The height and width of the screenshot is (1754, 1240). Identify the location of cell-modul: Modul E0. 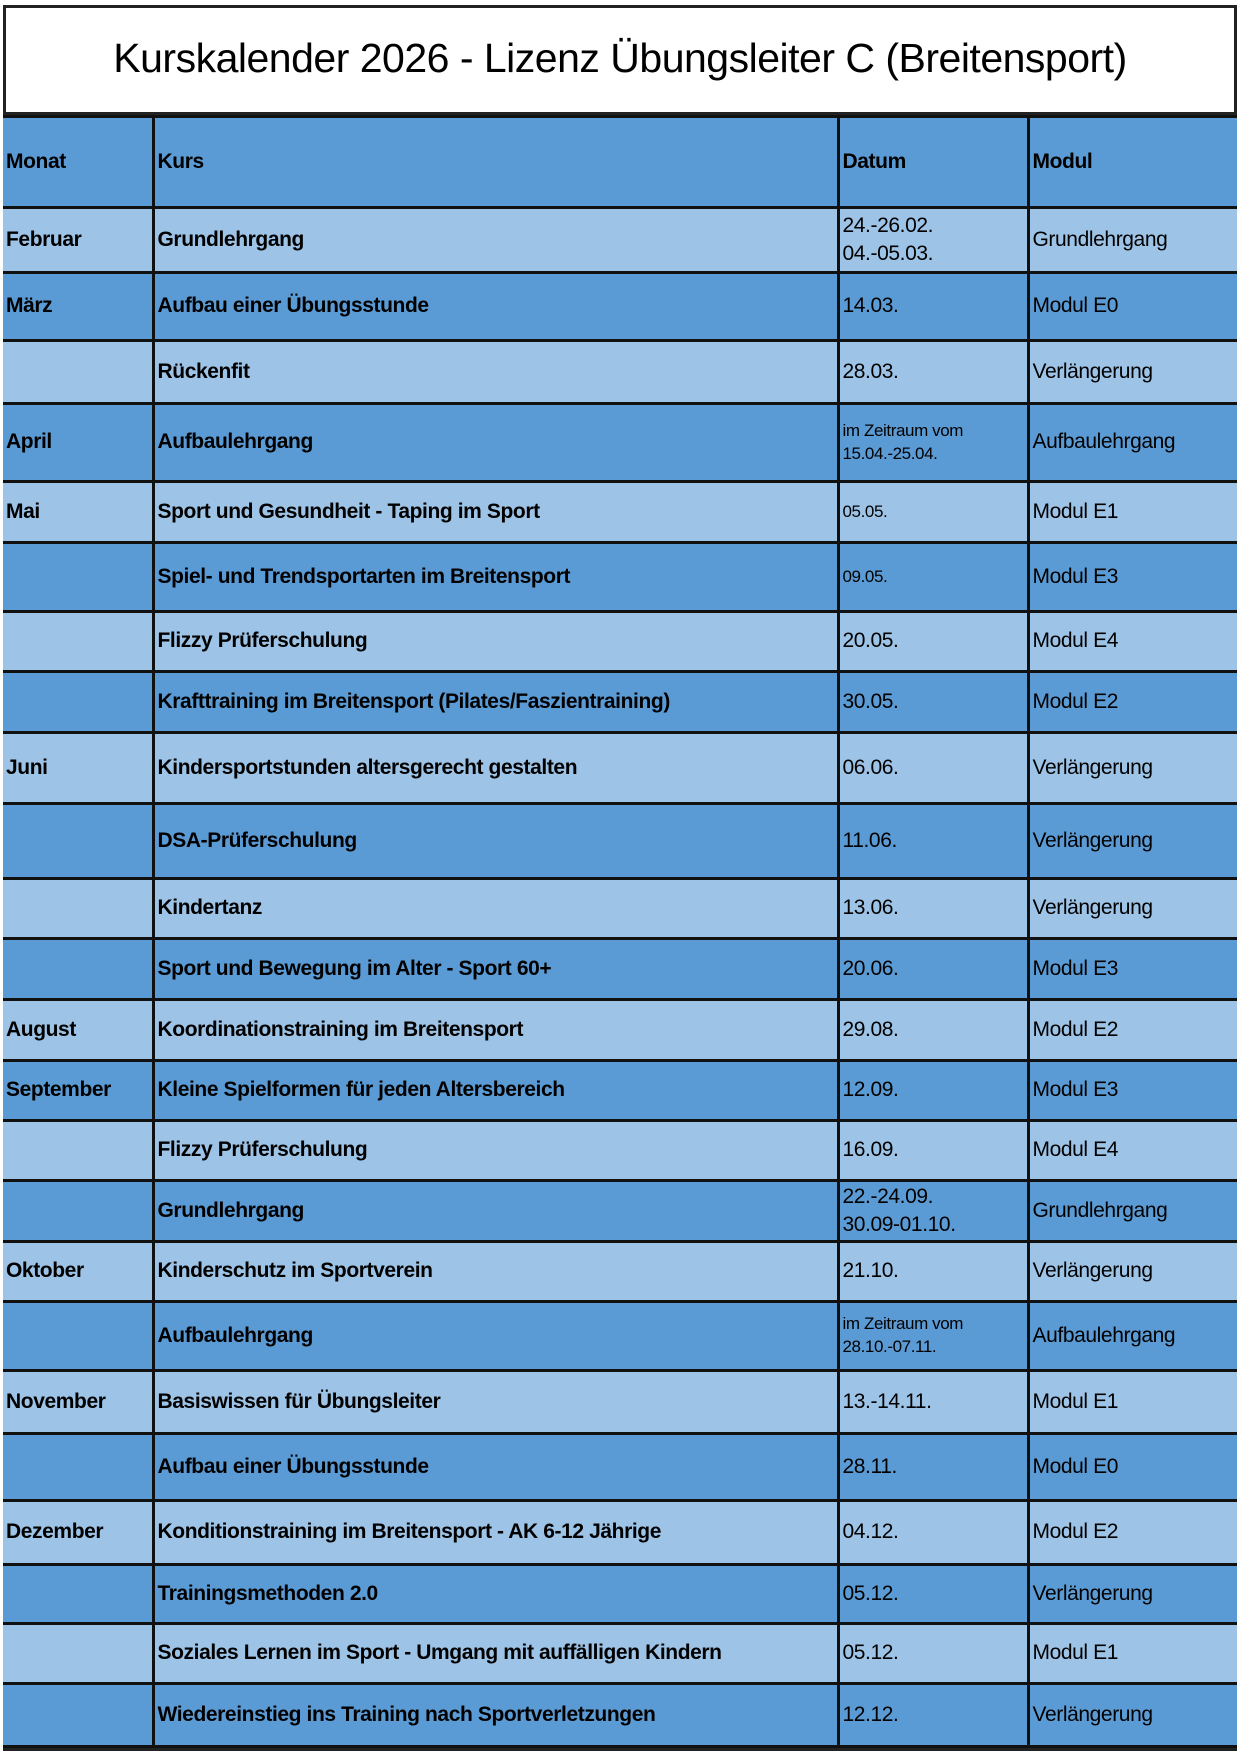
(1131, 1467).